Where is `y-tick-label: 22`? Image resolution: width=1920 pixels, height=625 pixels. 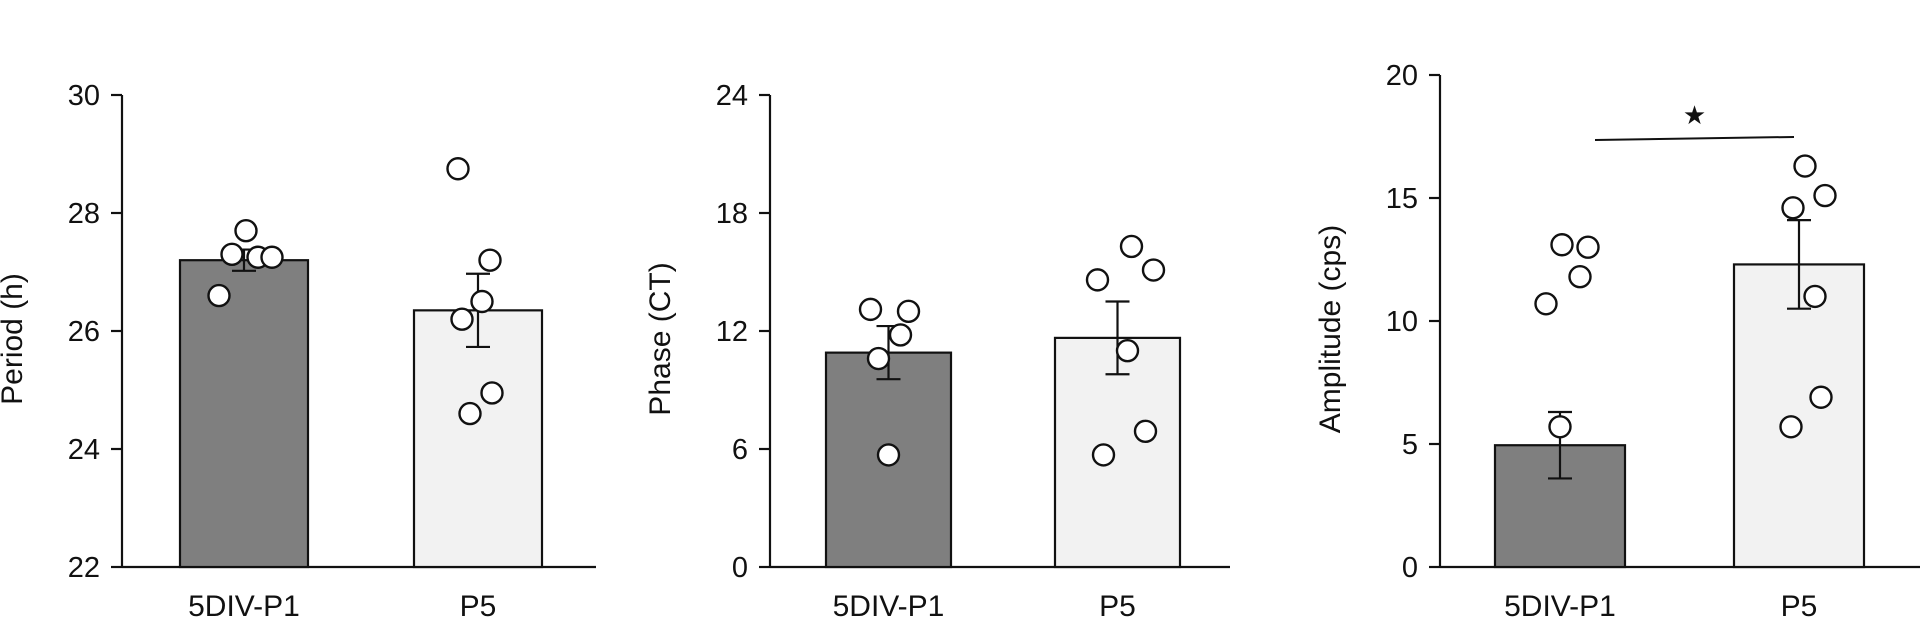
y-tick-label: 22 is located at coordinates (84, 568).